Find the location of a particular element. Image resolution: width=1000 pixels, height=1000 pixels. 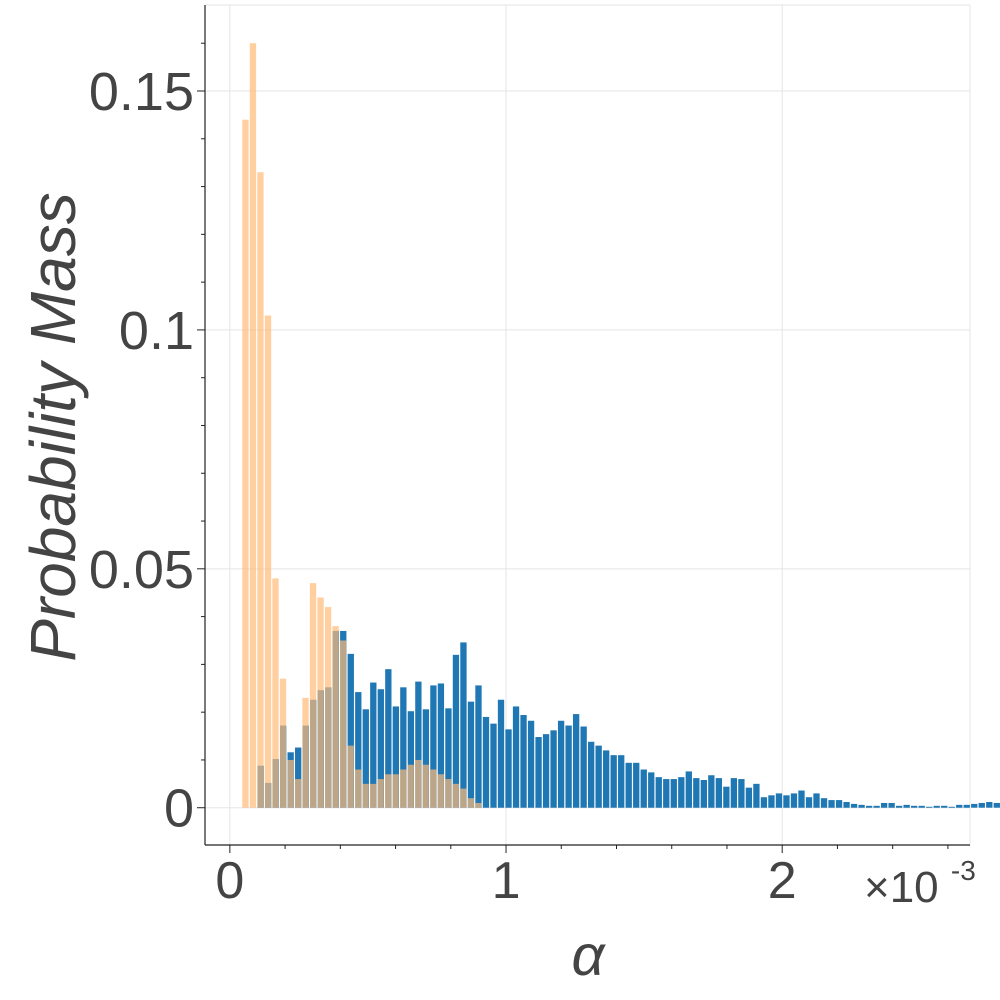

x-axis-multiplier-base: ×10 is located at coordinates (901, 887).